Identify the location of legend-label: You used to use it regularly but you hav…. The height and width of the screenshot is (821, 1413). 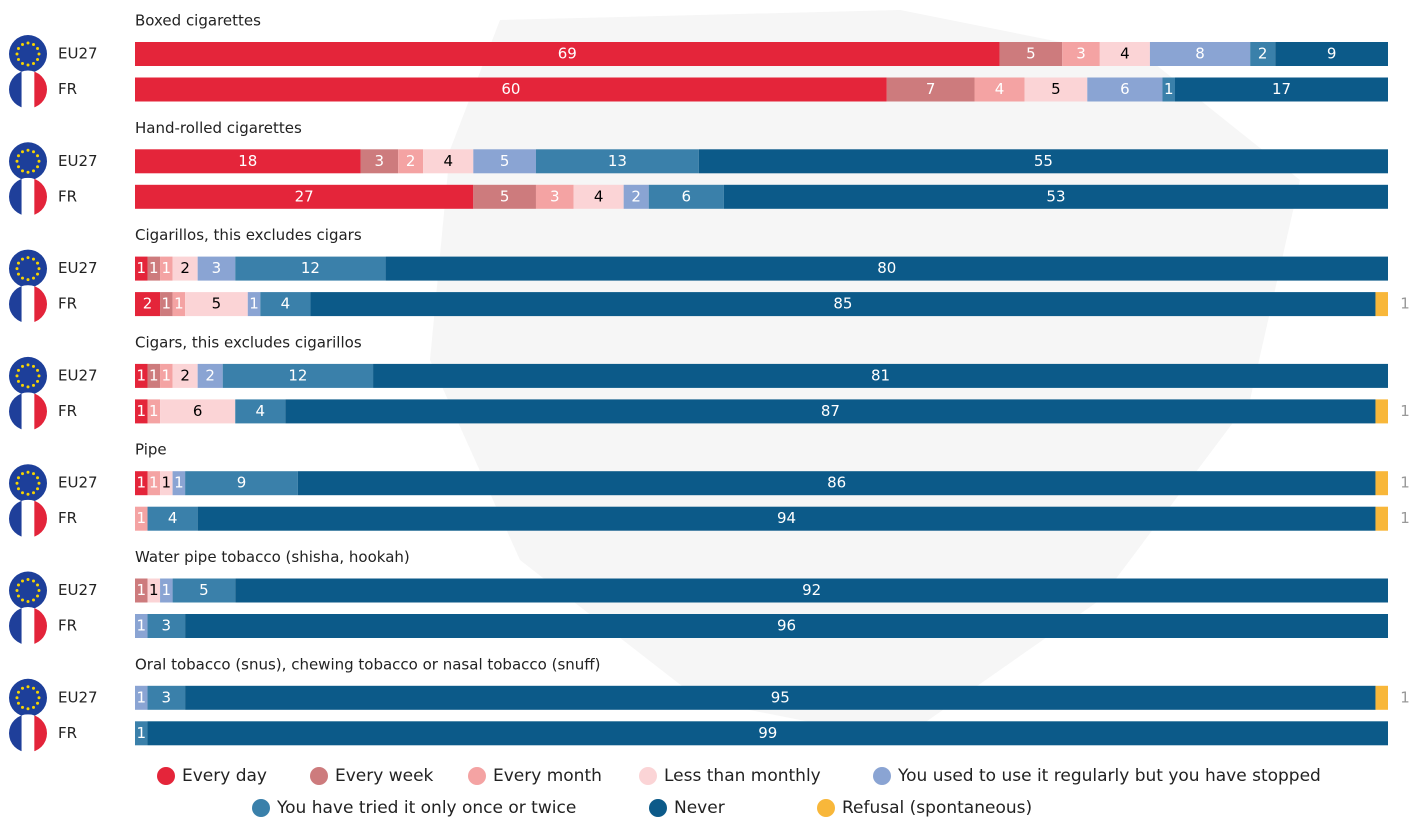
(1109, 776).